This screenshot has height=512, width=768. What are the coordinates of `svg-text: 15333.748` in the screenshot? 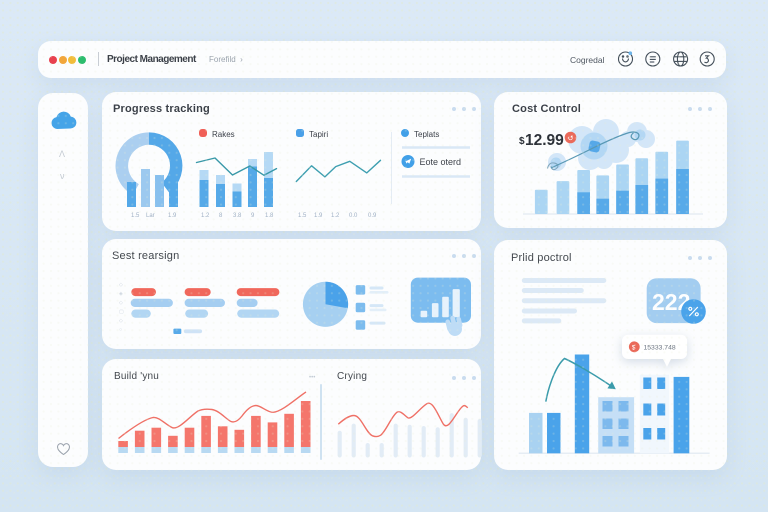 It's located at (660, 347).